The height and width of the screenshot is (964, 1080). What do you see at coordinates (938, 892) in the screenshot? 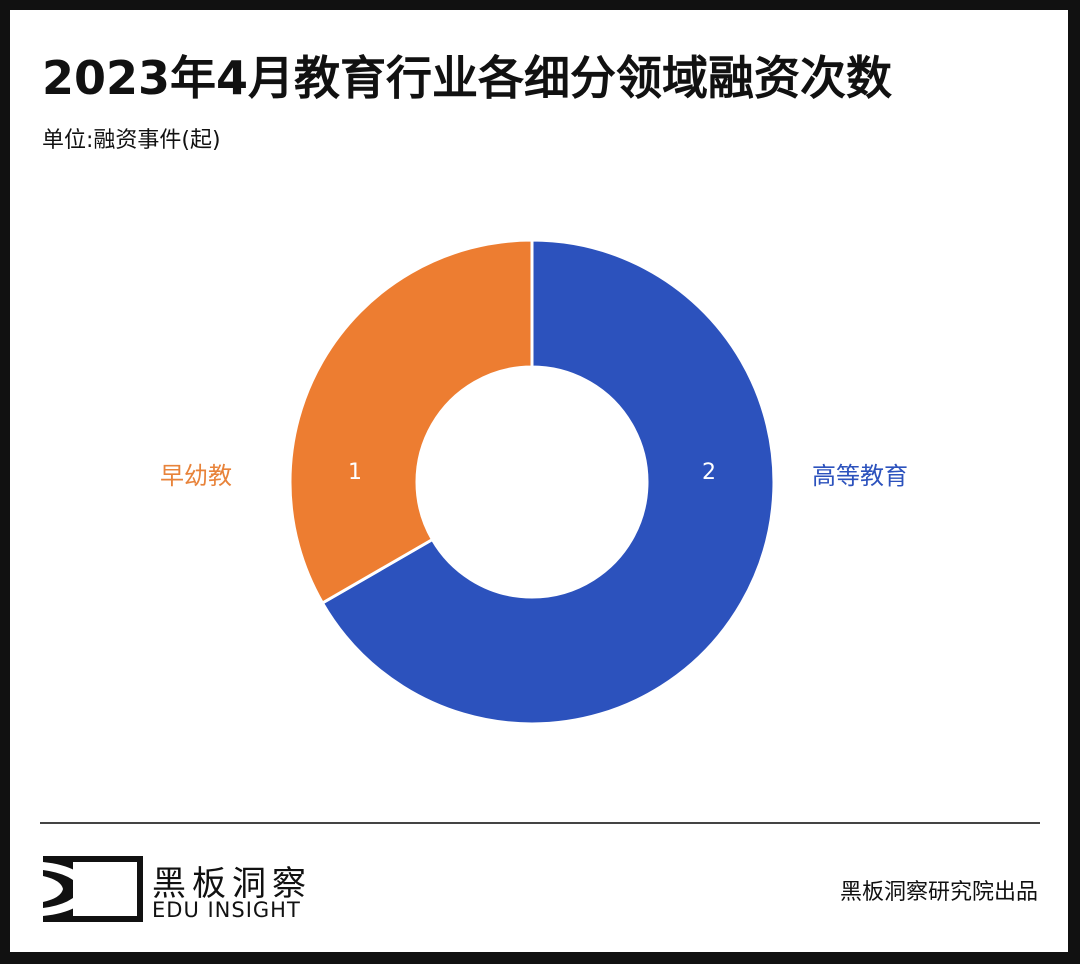
I see `credit-text: 黑板洞察研究院出品` at bounding box center [938, 892].